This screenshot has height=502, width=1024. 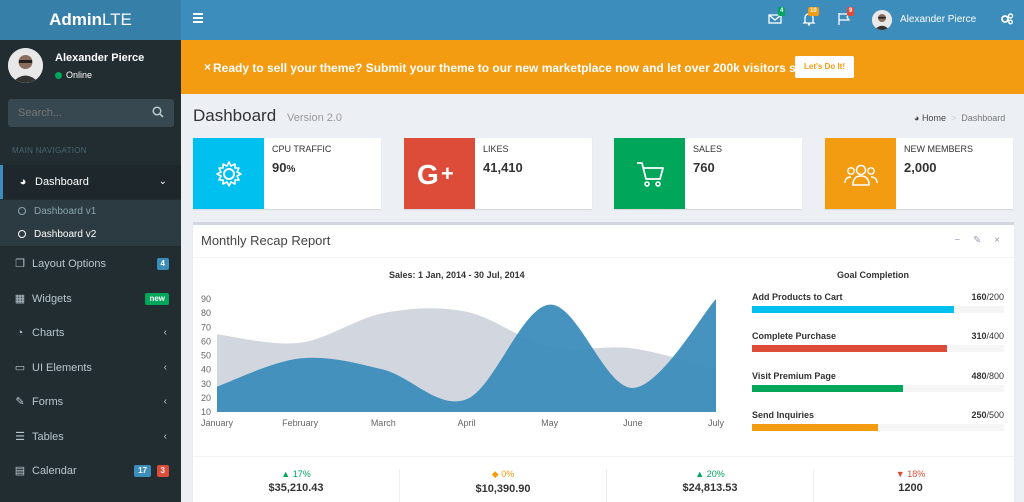 I want to click on users-icon, so click(x=860, y=173).